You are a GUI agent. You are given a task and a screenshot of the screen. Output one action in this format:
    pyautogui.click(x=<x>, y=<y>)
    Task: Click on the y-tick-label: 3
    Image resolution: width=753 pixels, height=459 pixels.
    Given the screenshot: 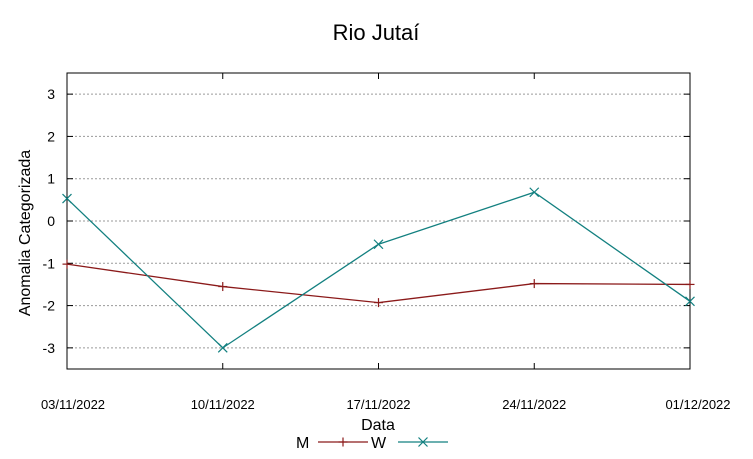 What is the action you would take?
    pyautogui.click(x=51, y=94)
    